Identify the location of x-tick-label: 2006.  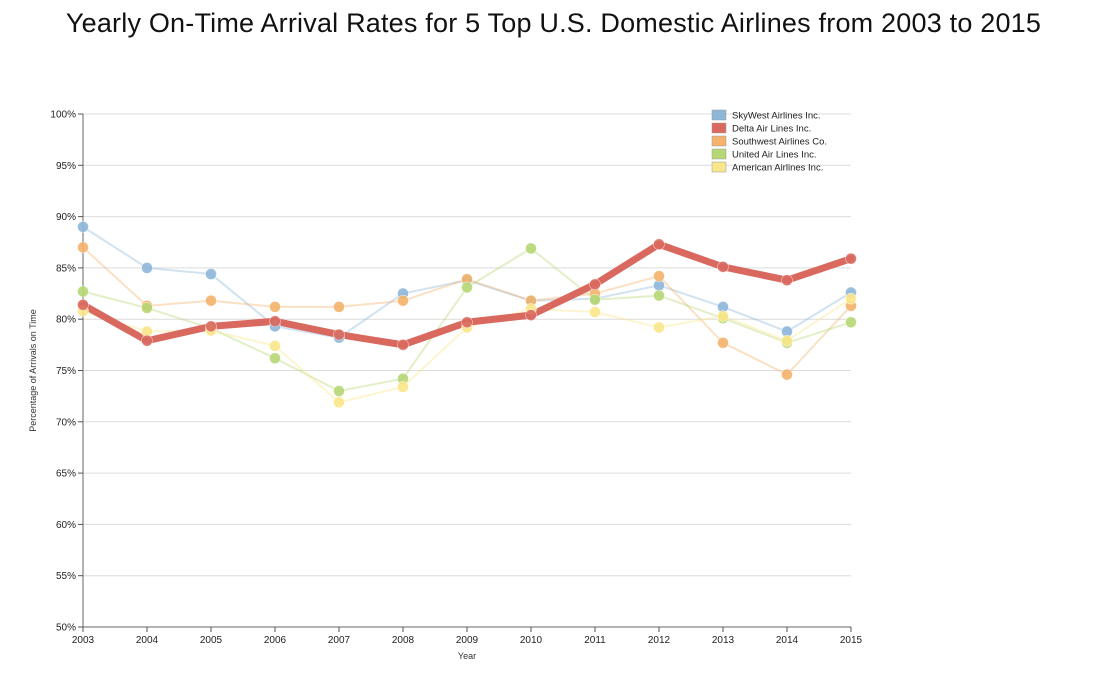
(275, 640).